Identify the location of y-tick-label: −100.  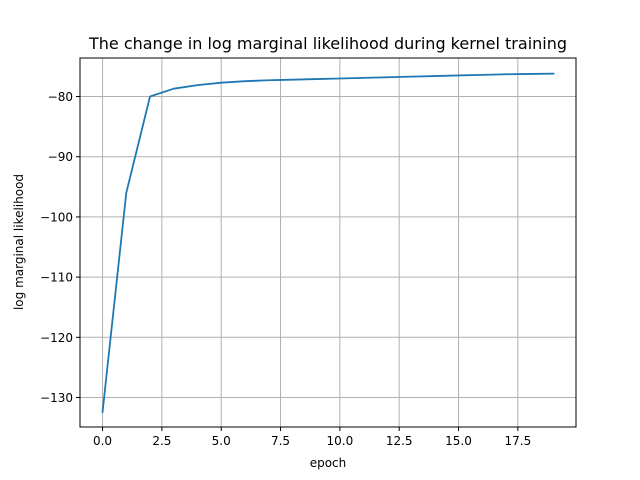
(56, 217).